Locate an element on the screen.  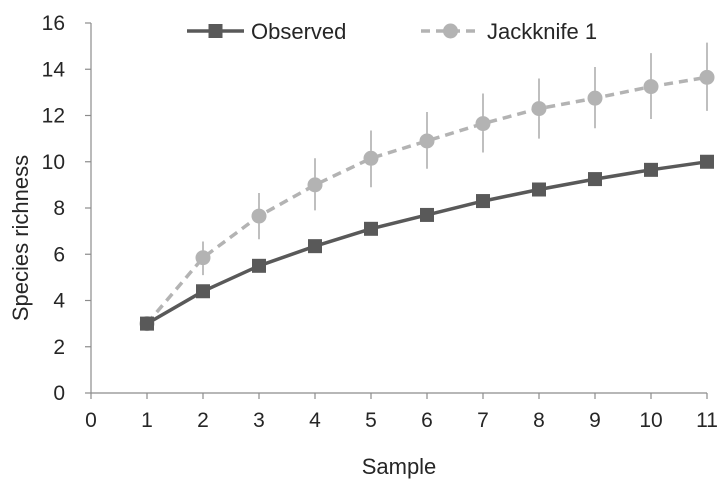
y-tick-label: 6 is located at coordinates (59, 254).